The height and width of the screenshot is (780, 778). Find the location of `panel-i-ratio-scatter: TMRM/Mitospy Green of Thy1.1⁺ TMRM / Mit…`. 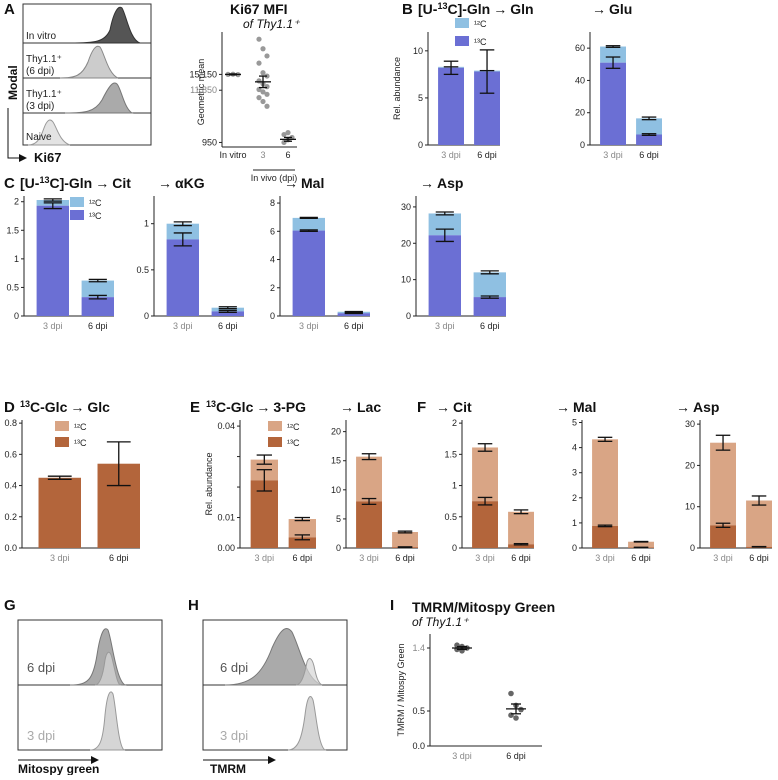

panel-i-ratio-scatter: TMRM/Mitospy Green of Thy1.1⁺ TMRM / Mit… is located at coordinates (475, 680).